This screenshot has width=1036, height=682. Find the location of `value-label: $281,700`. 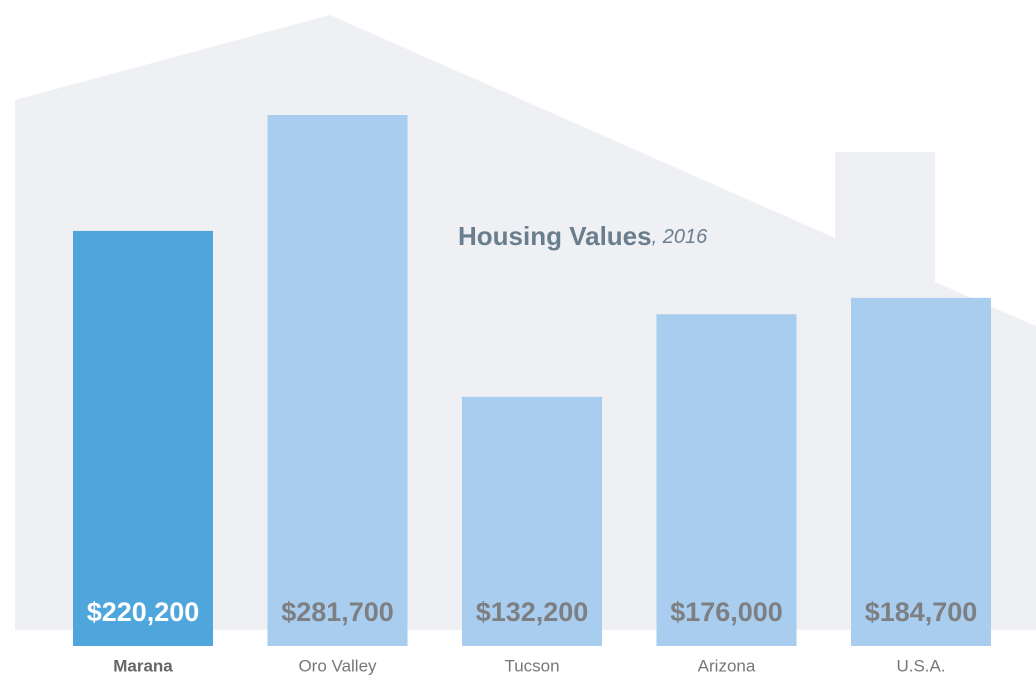

value-label: $281,700 is located at coordinates (337, 612).